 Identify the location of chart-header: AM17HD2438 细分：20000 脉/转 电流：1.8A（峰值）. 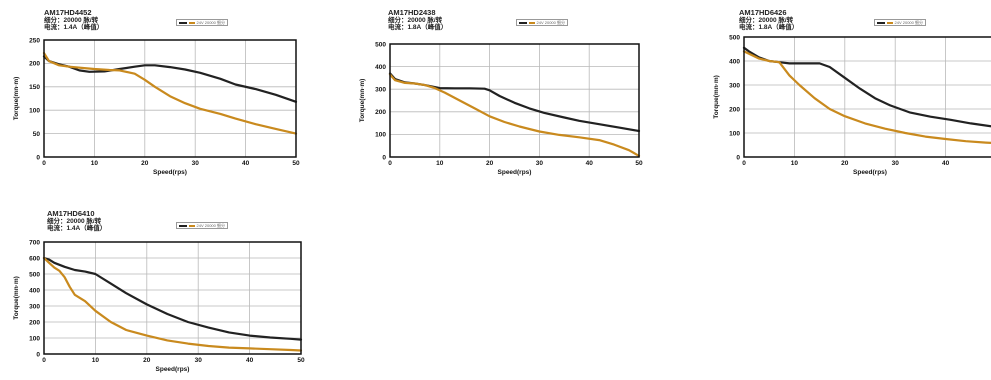
(417, 20).